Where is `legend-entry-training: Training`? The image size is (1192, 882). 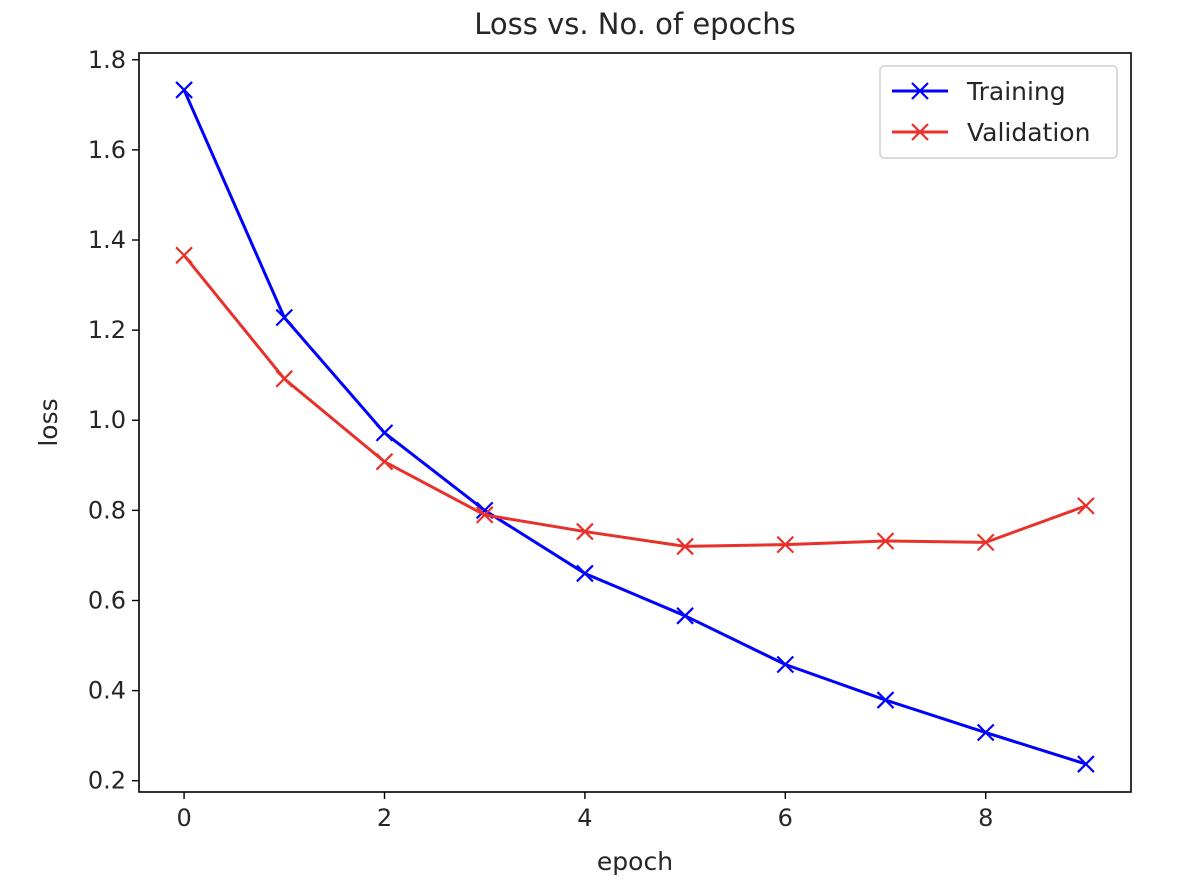
legend-entry-training: Training is located at coordinates (979, 91).